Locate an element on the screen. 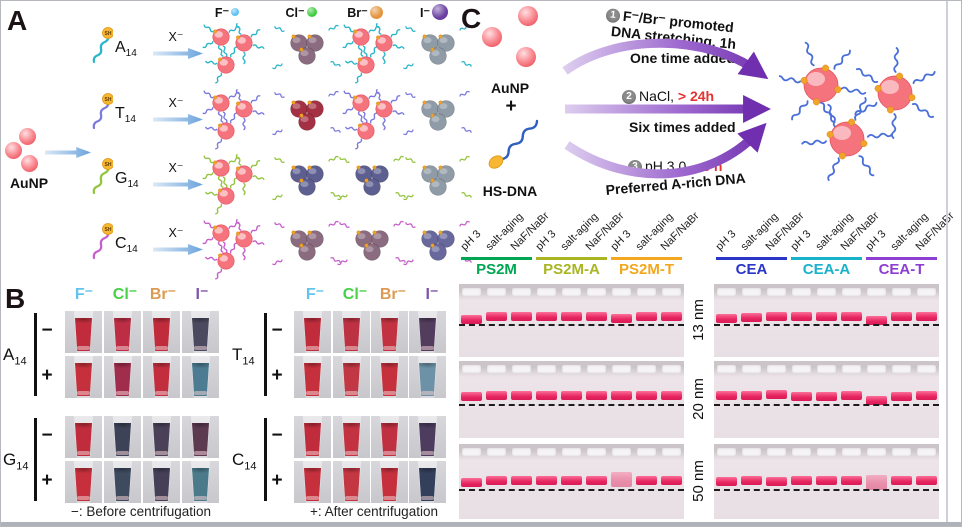  result-cluster-c-3-svg is located at coordinates (437, 243).